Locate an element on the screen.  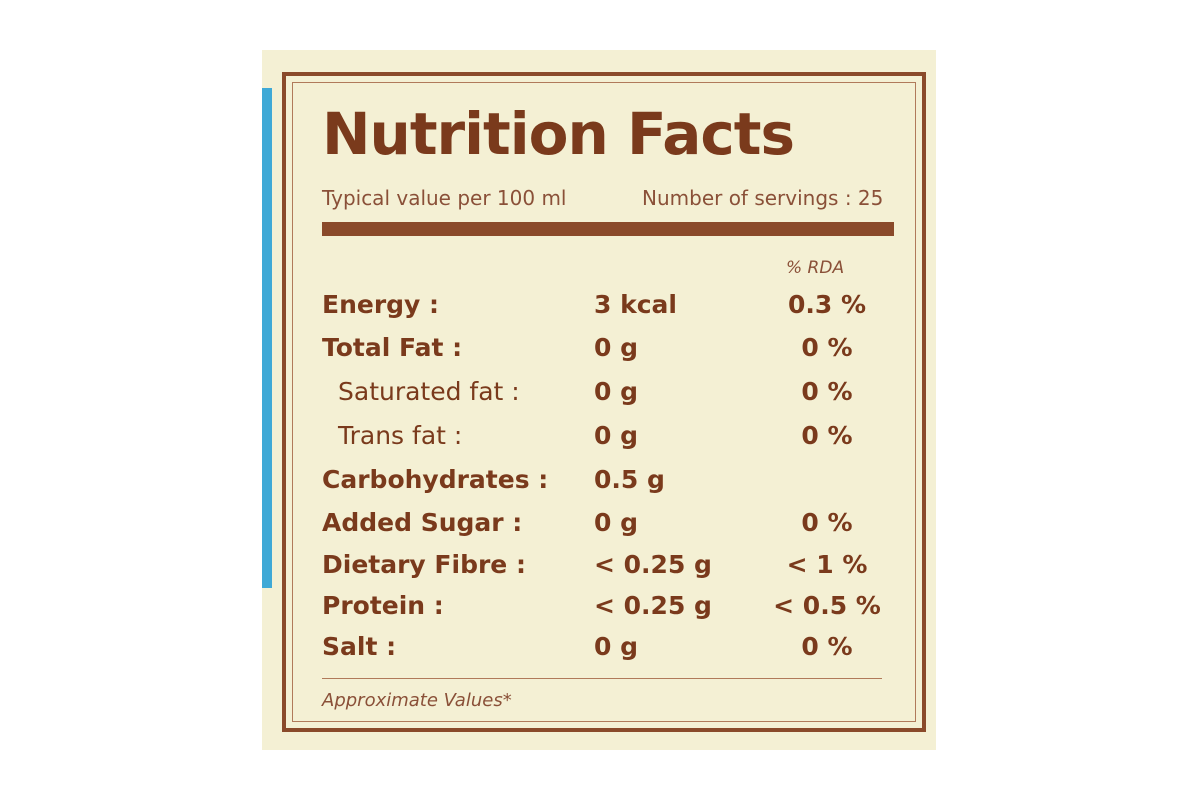
nutrient: Saturated fat : is located at coordinates (429, 391).